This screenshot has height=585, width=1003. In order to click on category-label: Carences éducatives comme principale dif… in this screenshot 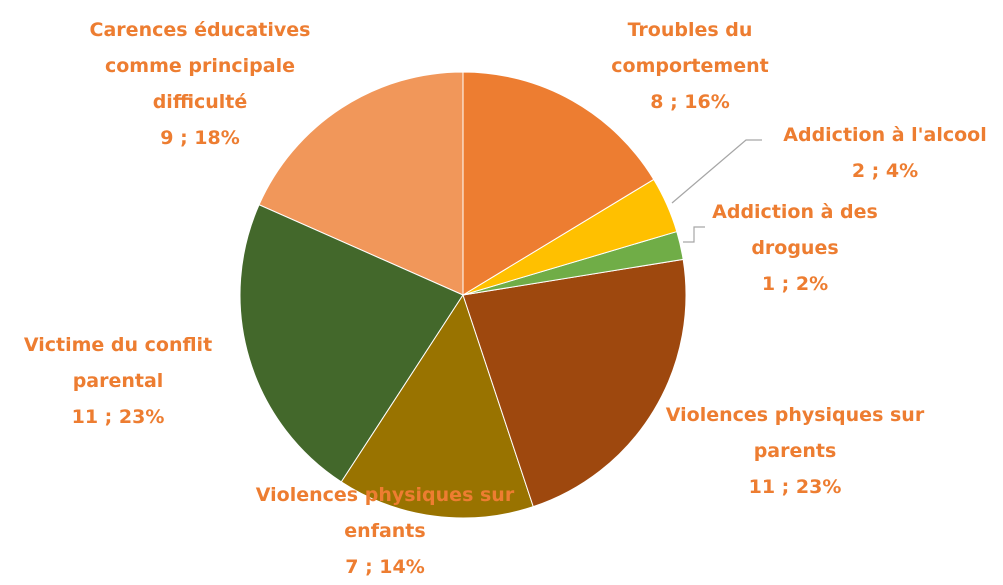, I will do `click(200, 66)`.